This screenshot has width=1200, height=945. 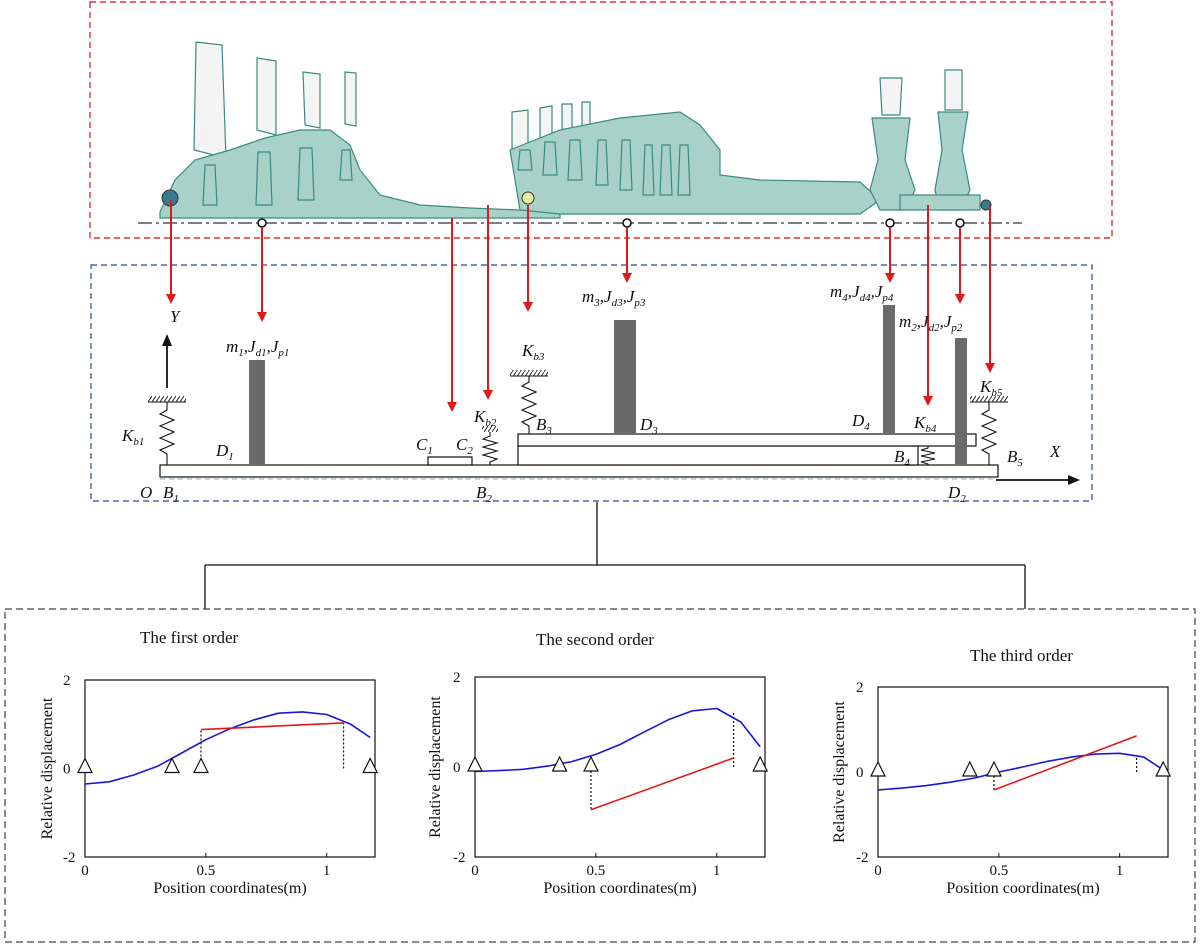 What do you see at coordinates (485, 418) in the screenshot?
I see `label-Kb2: Kb2` at bounding box center [485, 418].